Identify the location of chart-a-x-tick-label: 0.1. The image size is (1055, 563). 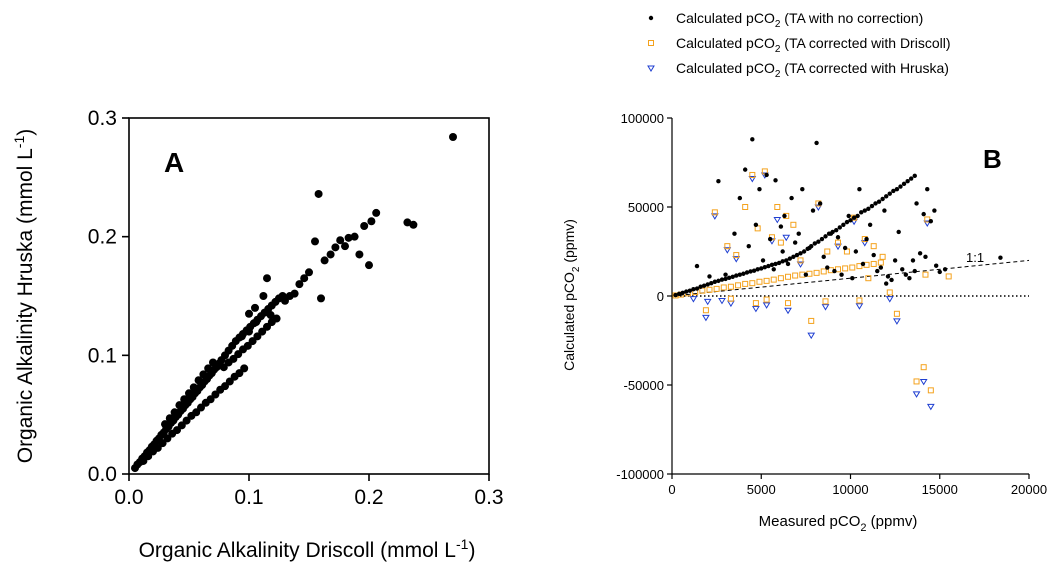
(248, 497).